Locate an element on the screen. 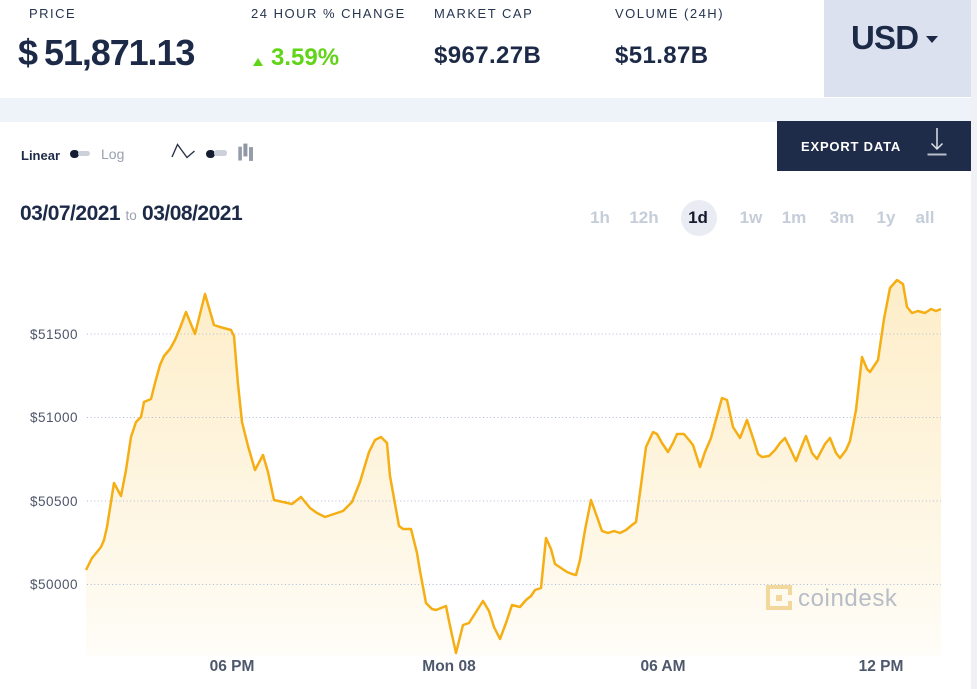 Image resolution: width=977 pixels, height=689 pixels. svg-text: 12 PM is located at coordinates (881, 666).